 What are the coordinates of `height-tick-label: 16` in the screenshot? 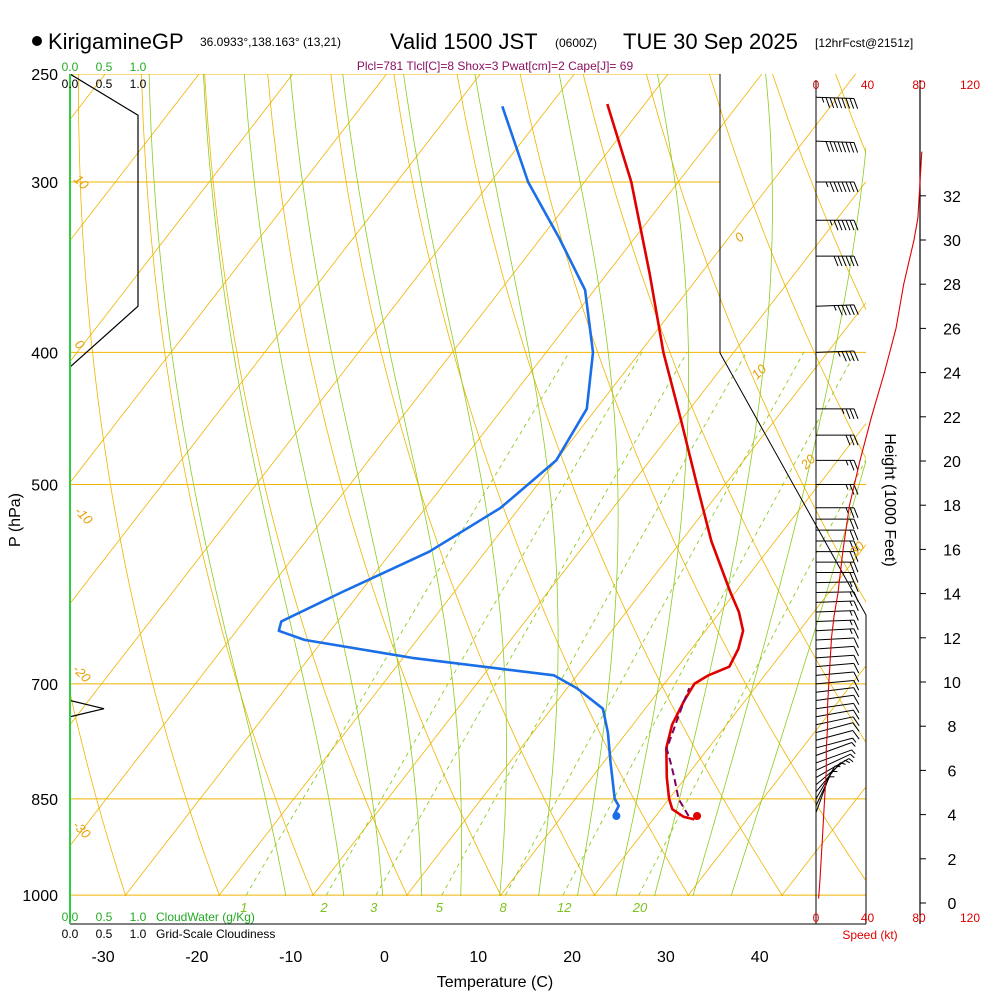 It's located at (952, 550).